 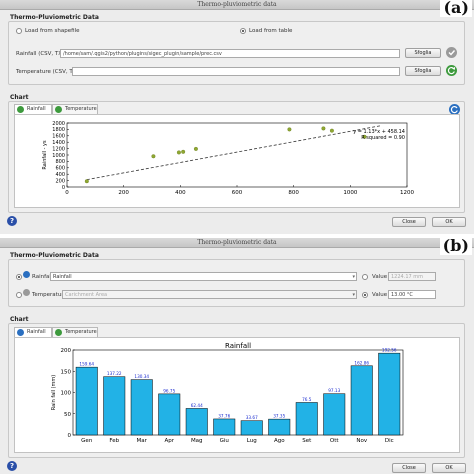 I want to click on temperature-file-label: Temperature (CSV, TXT), so click(x=49, y=72).